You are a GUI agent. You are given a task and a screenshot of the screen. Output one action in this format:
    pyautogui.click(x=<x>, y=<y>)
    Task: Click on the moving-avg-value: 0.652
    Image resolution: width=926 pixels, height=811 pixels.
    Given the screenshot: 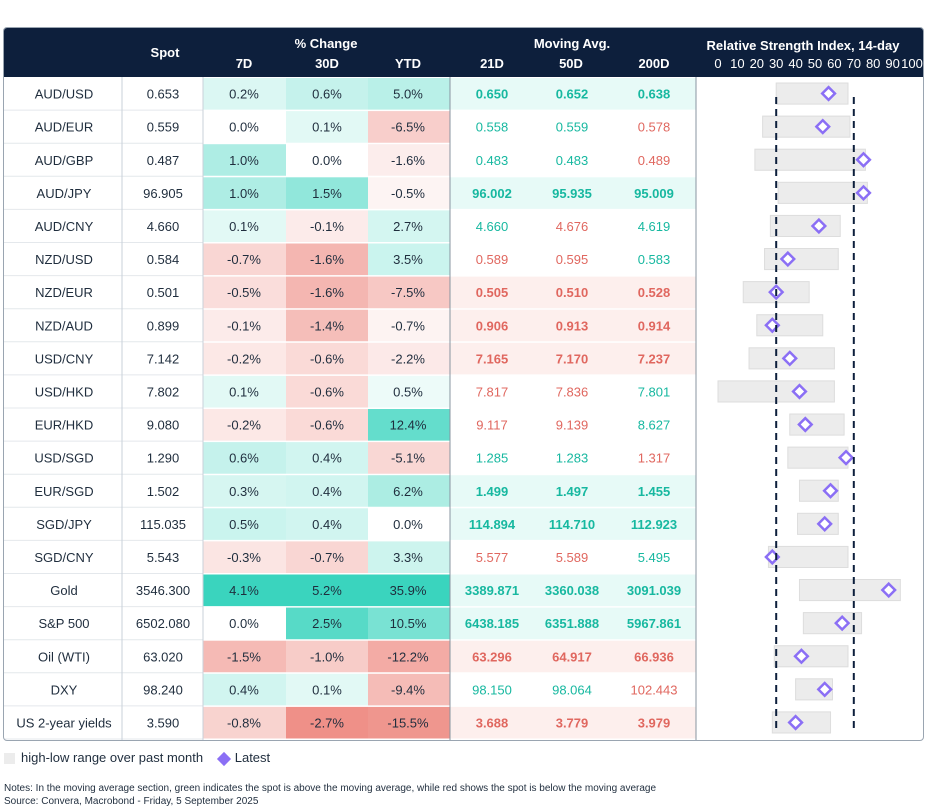 What is the action you would take?
    pyautogui.click(x=572, y=94)
    